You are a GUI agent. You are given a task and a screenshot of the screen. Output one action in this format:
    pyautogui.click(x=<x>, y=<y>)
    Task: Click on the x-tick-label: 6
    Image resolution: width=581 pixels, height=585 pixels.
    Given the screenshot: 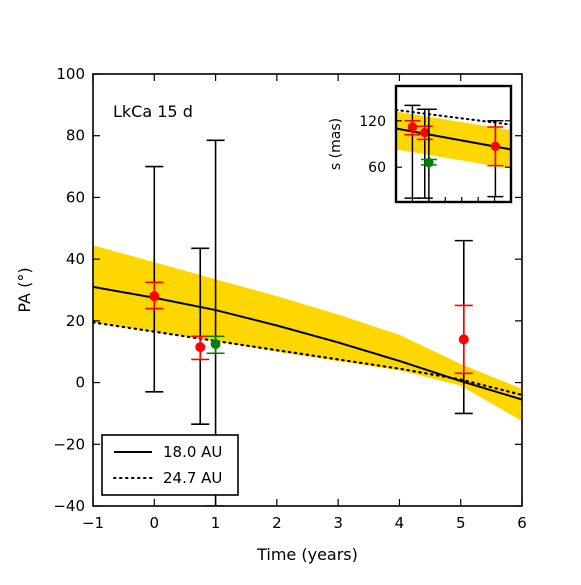 What is the action you would take?
    pyautogui.click(x=522, y=523)
    